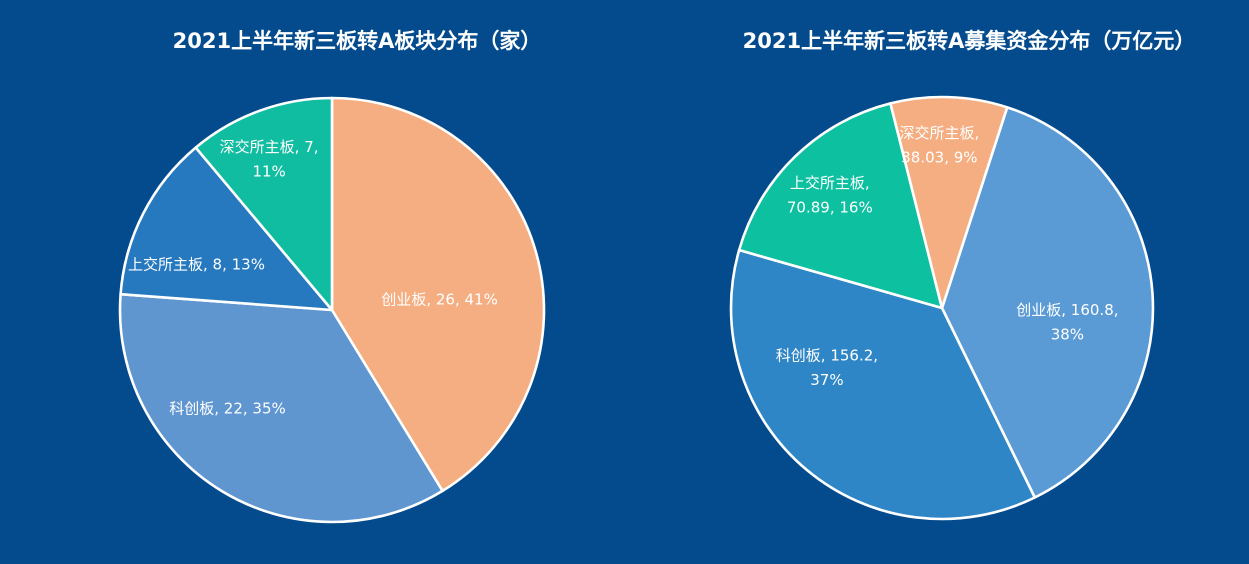 This screenshot has width=1249, height=564. I want to click on pie-slice-label: 上交所主板, 8, 13%, so click(196, 265).